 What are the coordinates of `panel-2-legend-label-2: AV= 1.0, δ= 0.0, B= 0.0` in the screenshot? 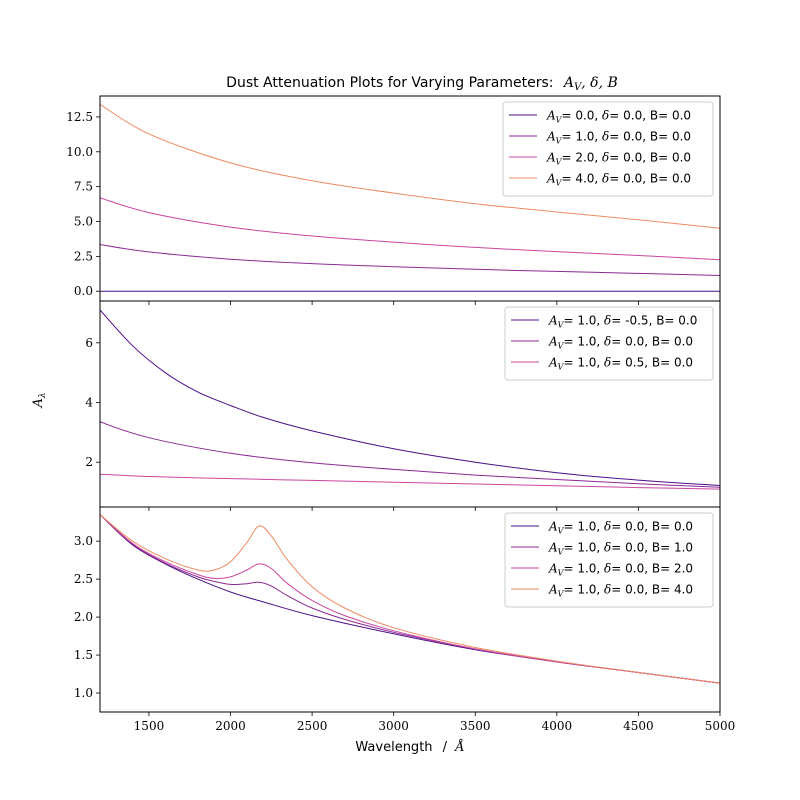 It's located at (620, 343).